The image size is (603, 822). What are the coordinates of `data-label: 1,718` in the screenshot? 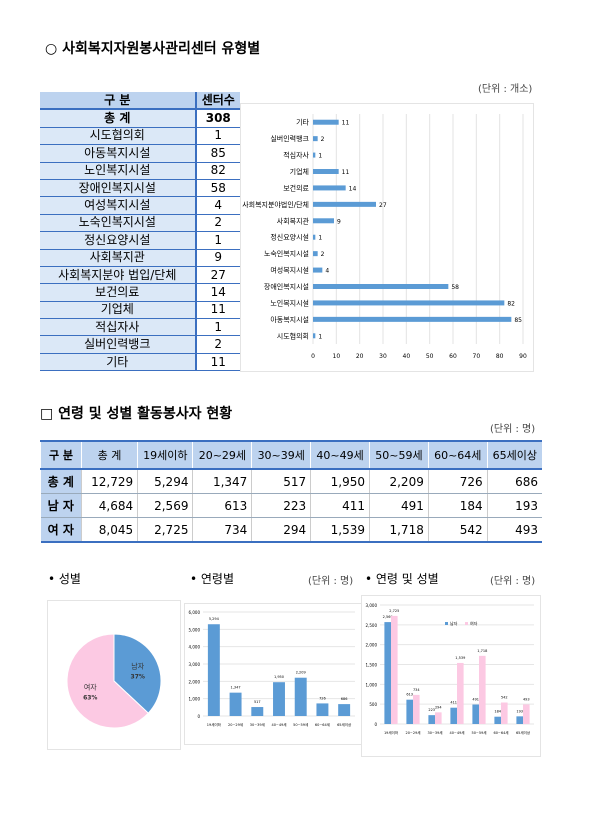 It's located at (482, 651).